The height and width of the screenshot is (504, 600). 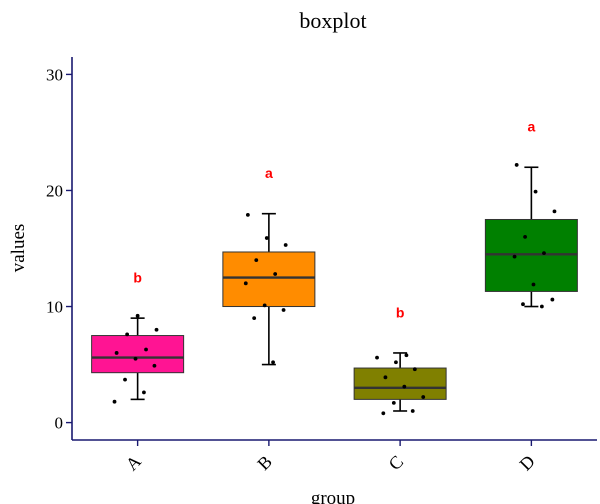 What do you see at coordinates (54, 74) in the screenshot?
I see `y-tick-label-30: 30` at bounding box center [54, 74].